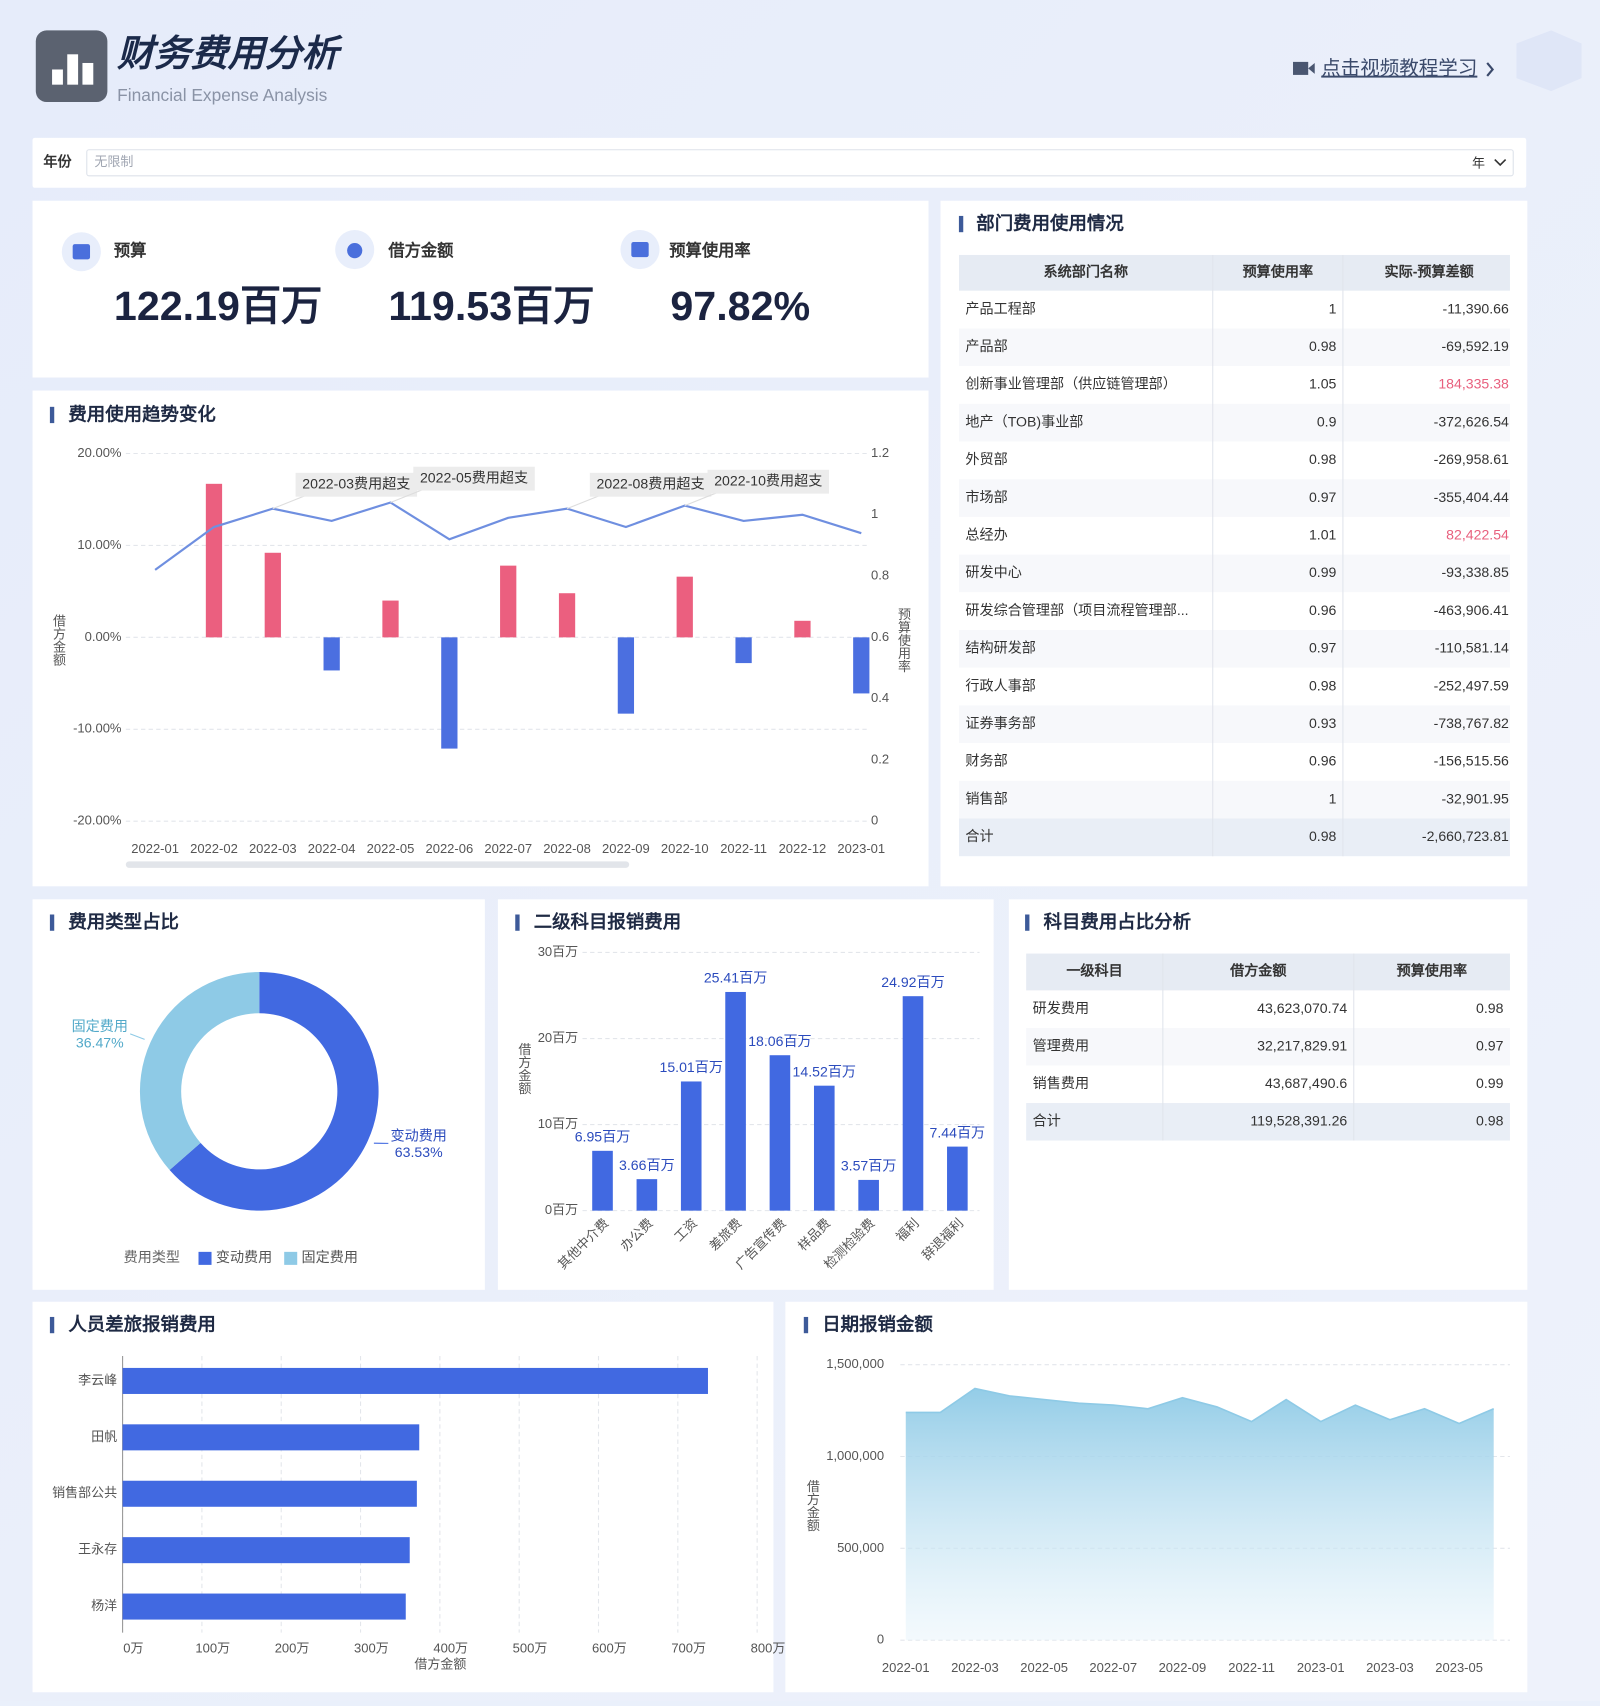 The width and height of the screenshot is (1600, 1706). What do you see at coordinates (1471, 685) in the screenshot?
I see `table-cell: -252,497.59` at bounding box center [1471, 685].